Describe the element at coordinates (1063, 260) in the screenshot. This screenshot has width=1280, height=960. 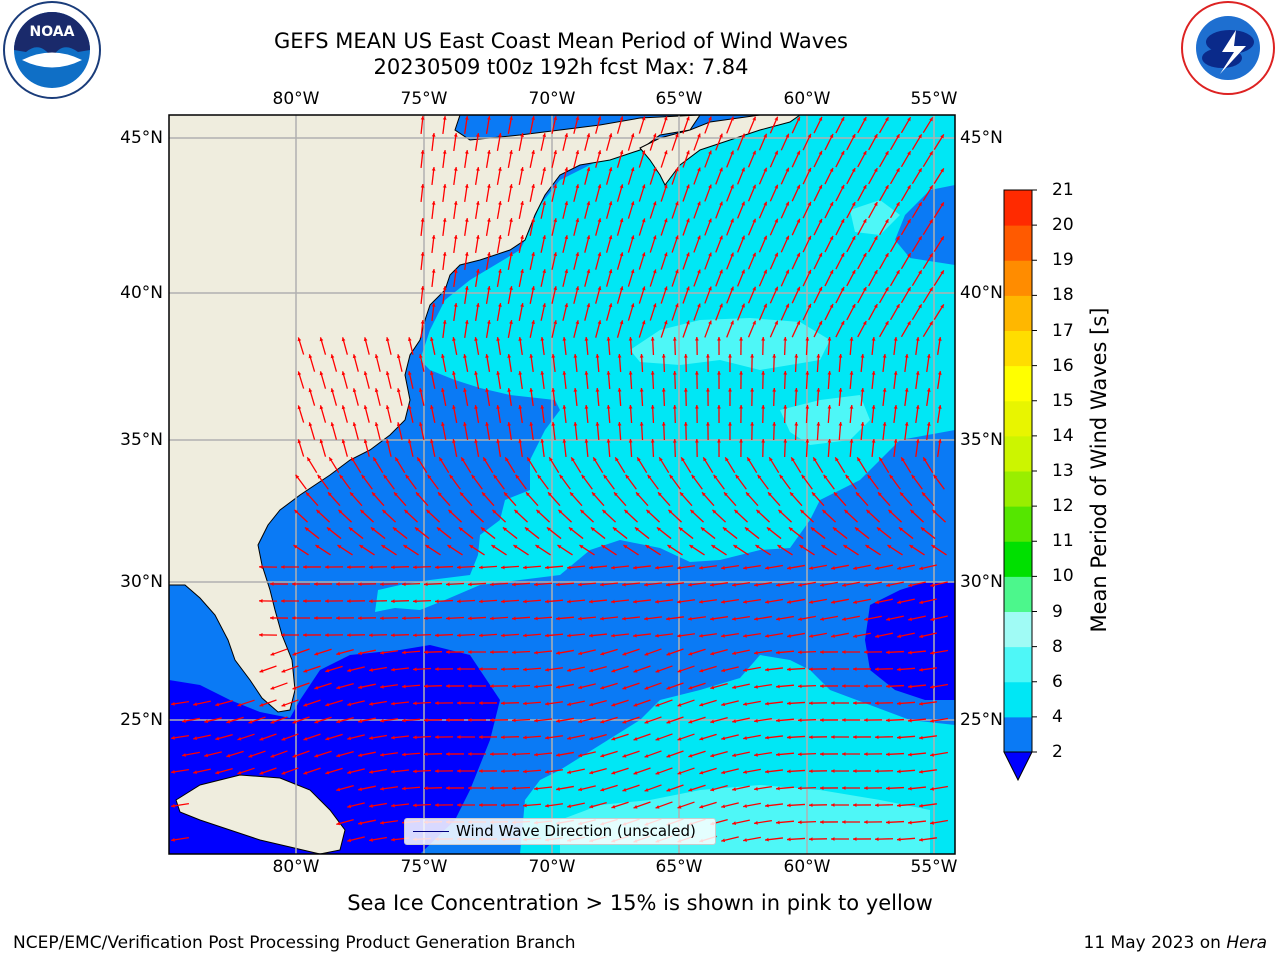
I see `colorbar-tick-label: 19` at that location.